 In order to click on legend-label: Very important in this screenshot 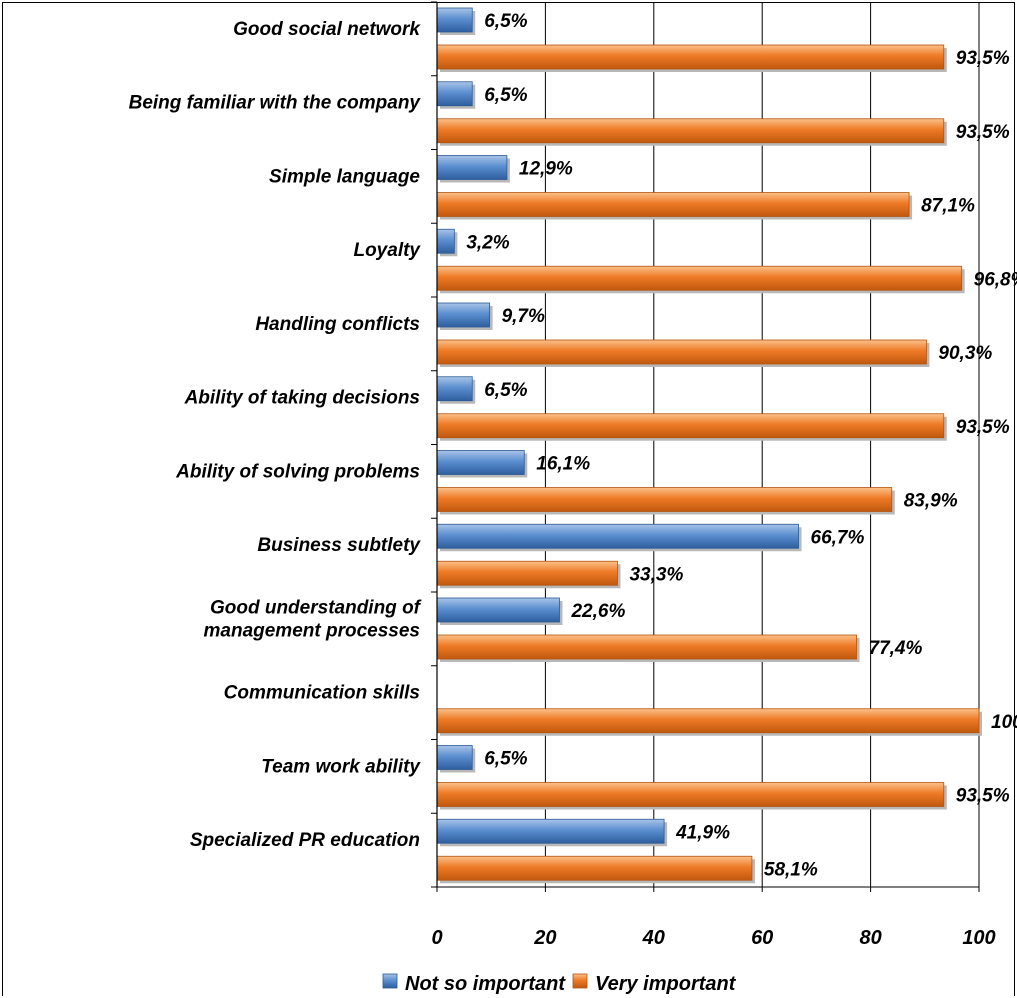, I will do `click(666, 984)`.